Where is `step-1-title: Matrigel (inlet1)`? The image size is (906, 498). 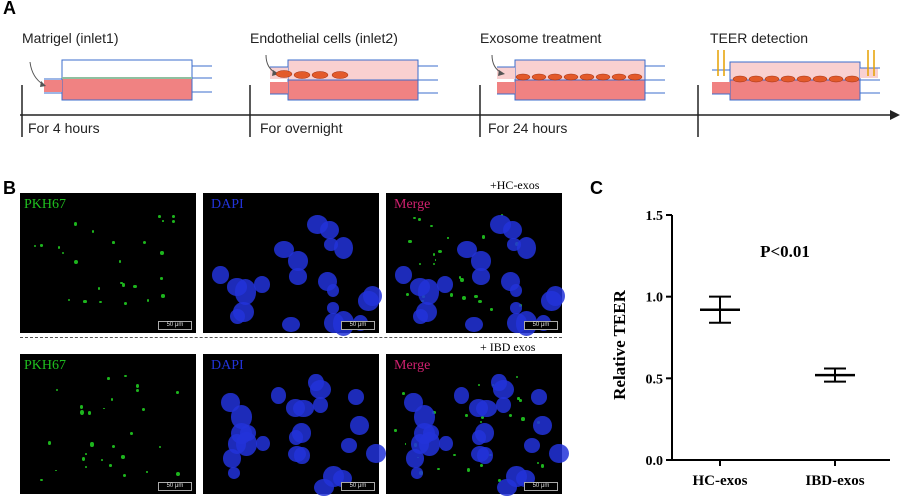
step-1-title: Matrigel (inlet1) is located at coordinates (70, 38).